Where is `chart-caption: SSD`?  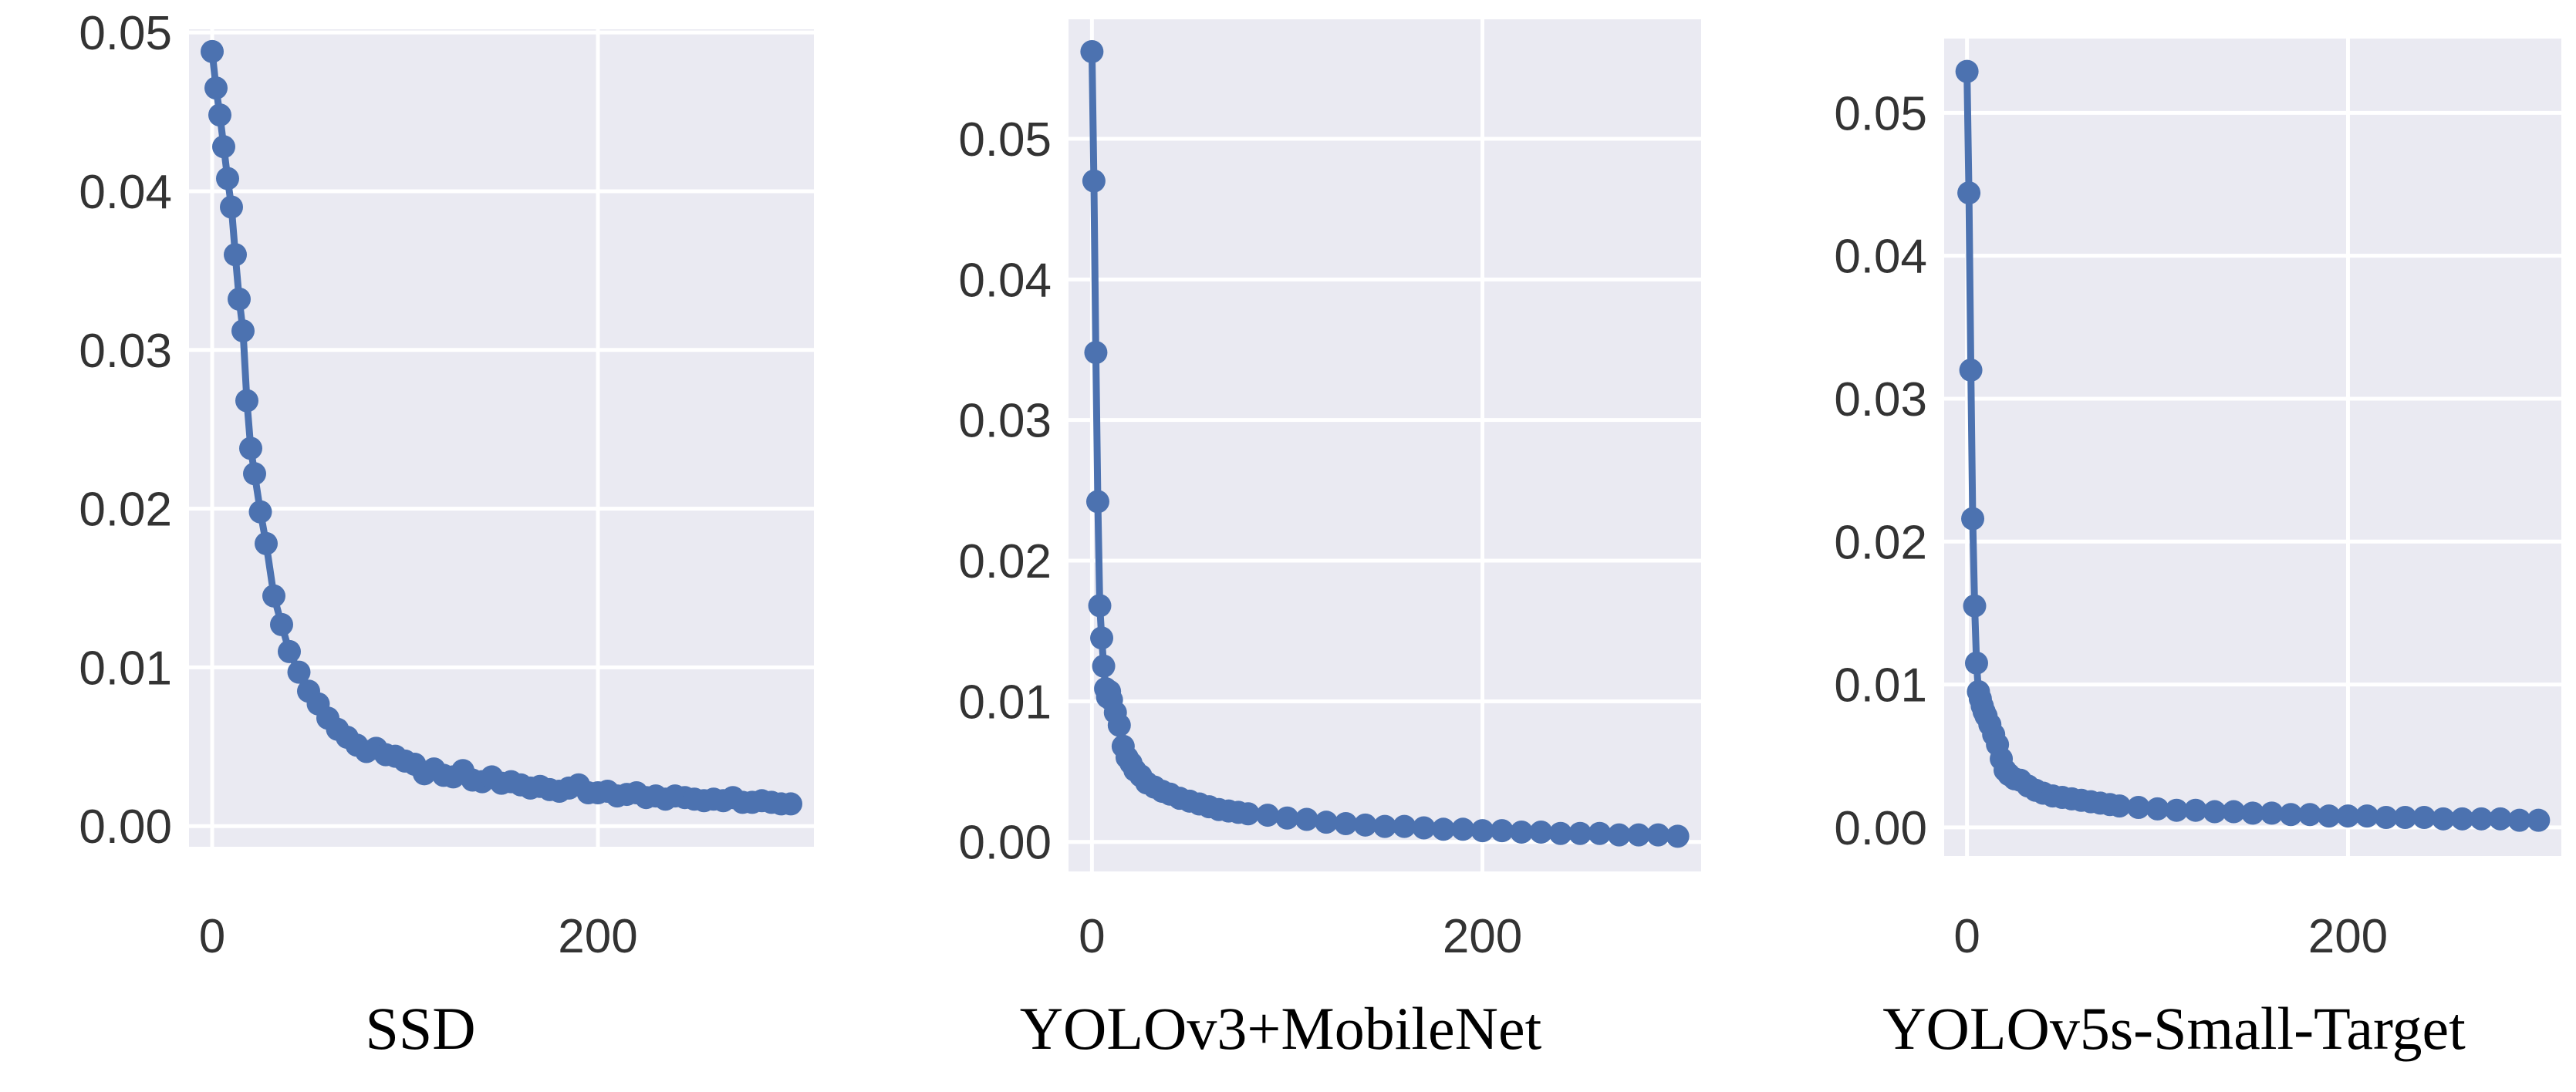 chart-caption: SSD is located at coordinates (420, 1028).